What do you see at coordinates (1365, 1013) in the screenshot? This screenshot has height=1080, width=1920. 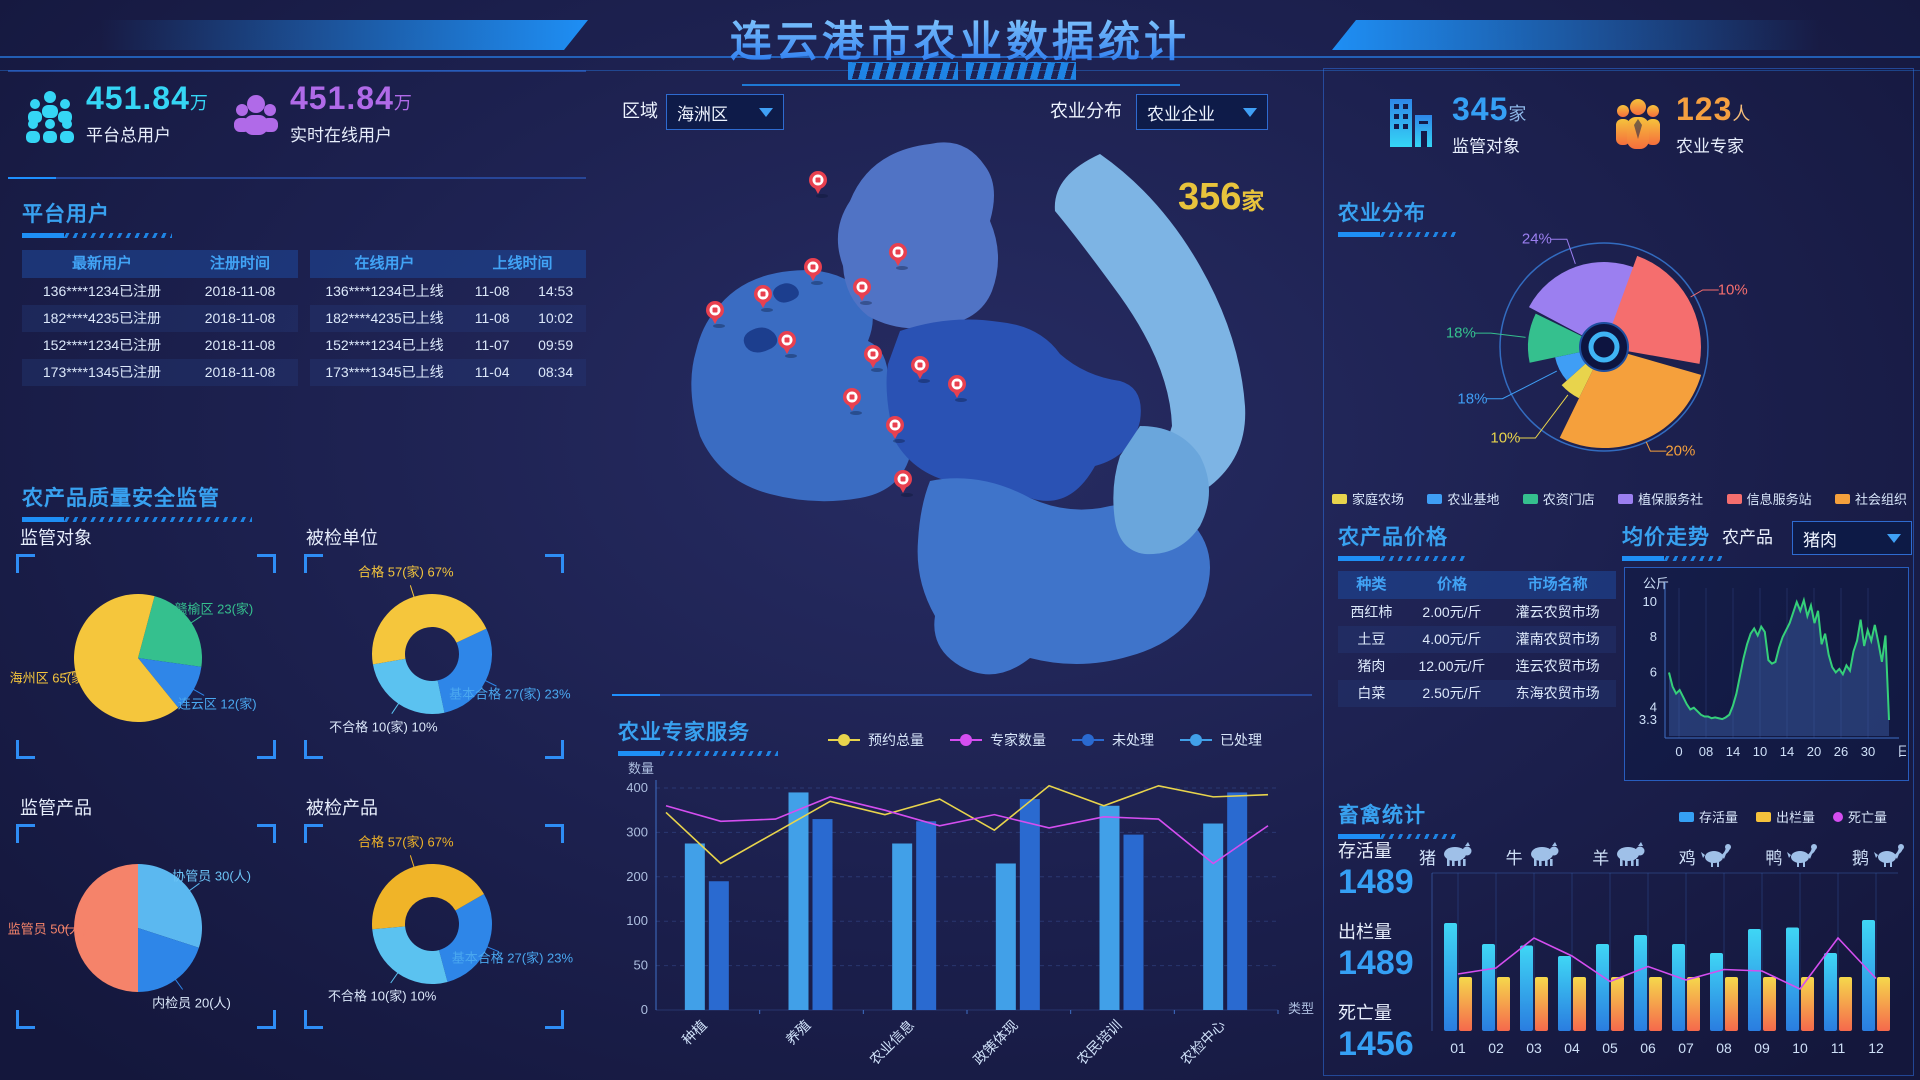 I see `stat-label: 死亡量` at bounding box center [1365, 1013].